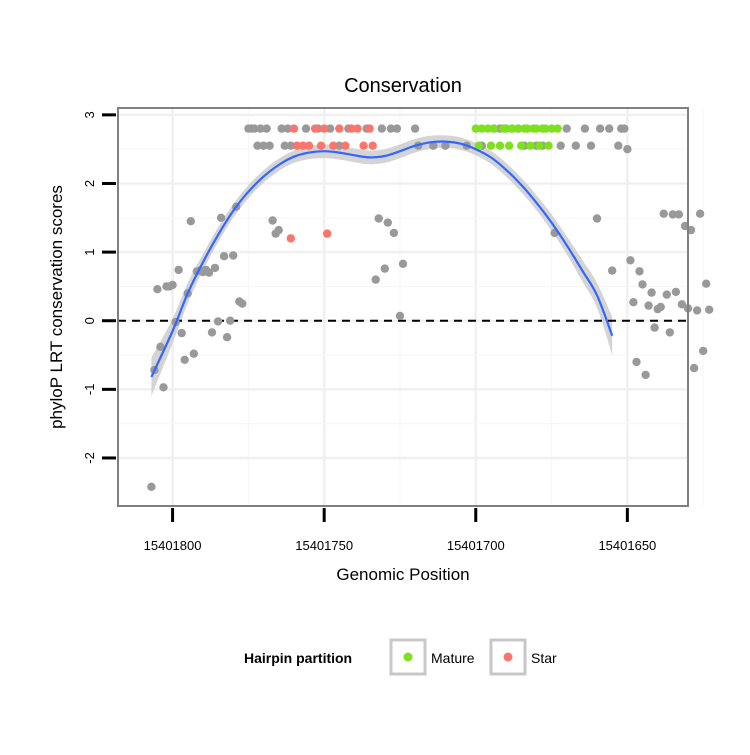 The image size is (750, 755). I want to click on x-tick-label: 15401700, so click(476, 545).